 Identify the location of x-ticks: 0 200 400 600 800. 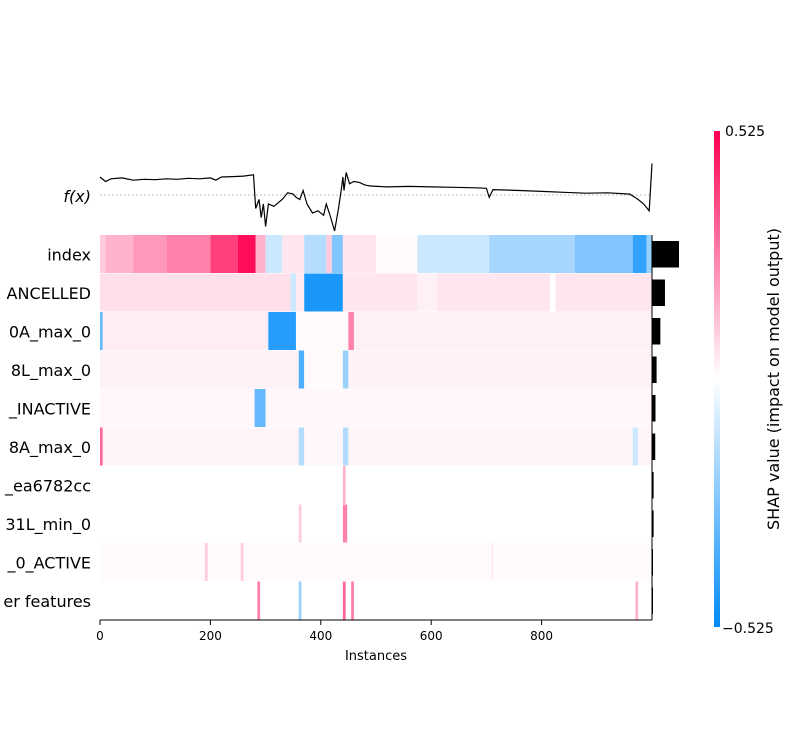
(324, 631).